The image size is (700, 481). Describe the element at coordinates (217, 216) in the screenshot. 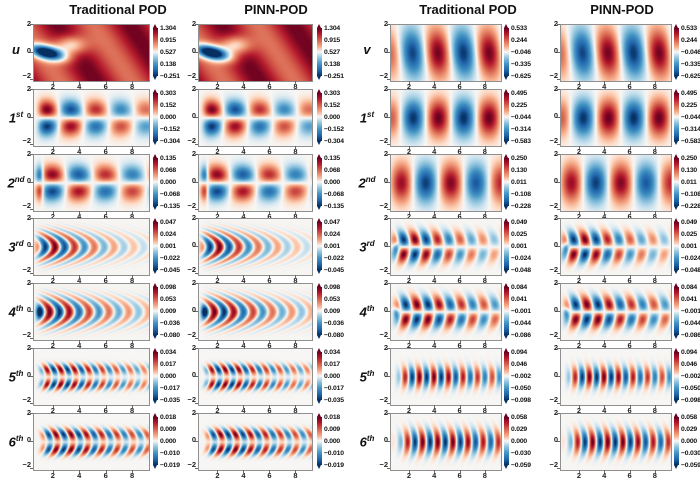

I see `x-tick-label: 2` at that location.